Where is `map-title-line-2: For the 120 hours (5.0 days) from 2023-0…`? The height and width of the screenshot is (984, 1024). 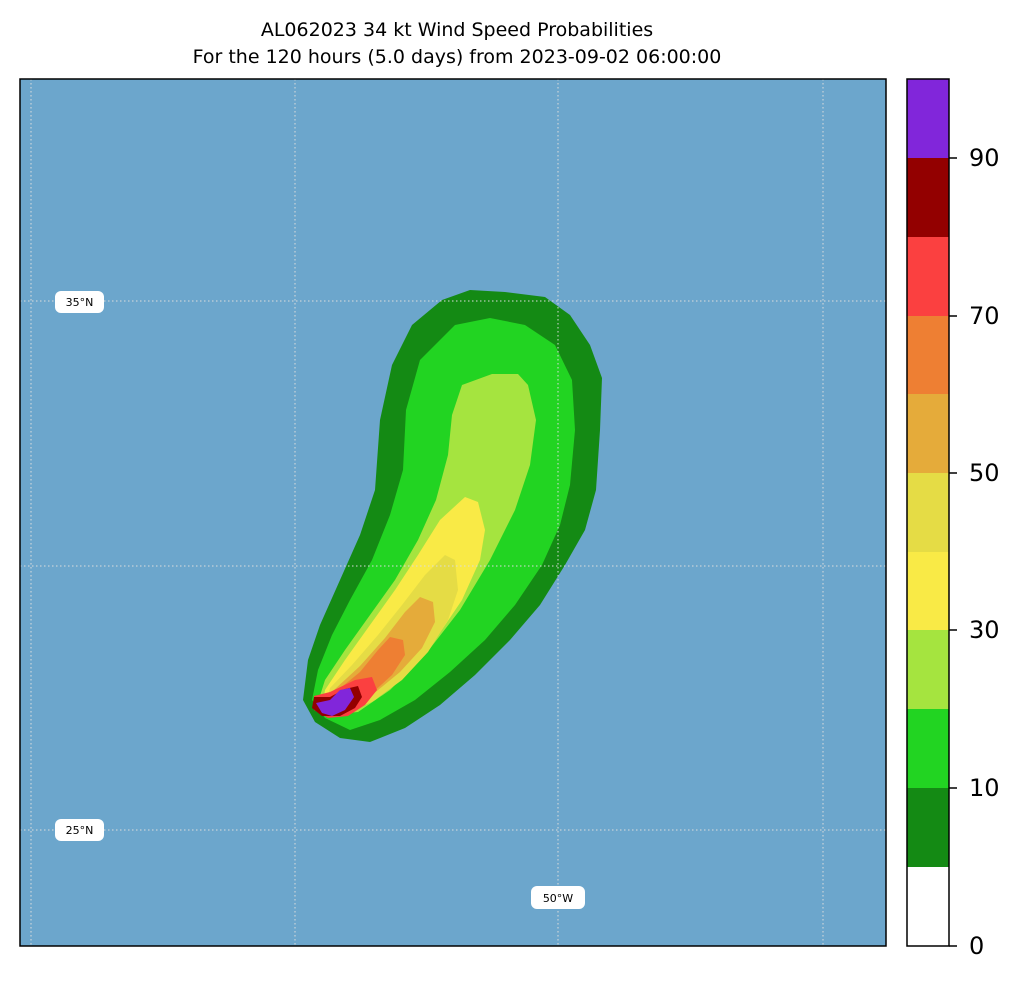 map-title-line-2: For the 120 hours (5.0 days) from 2023-0… is located at coordinates (457, 57).